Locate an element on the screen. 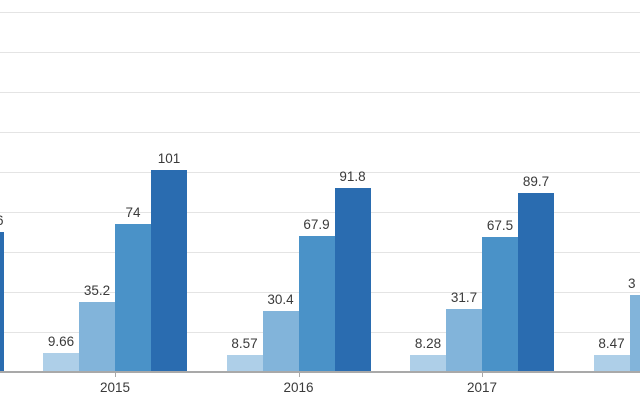 The image size is (640, 400). bar-value-label: 74 is located at coordinates (133, 212).